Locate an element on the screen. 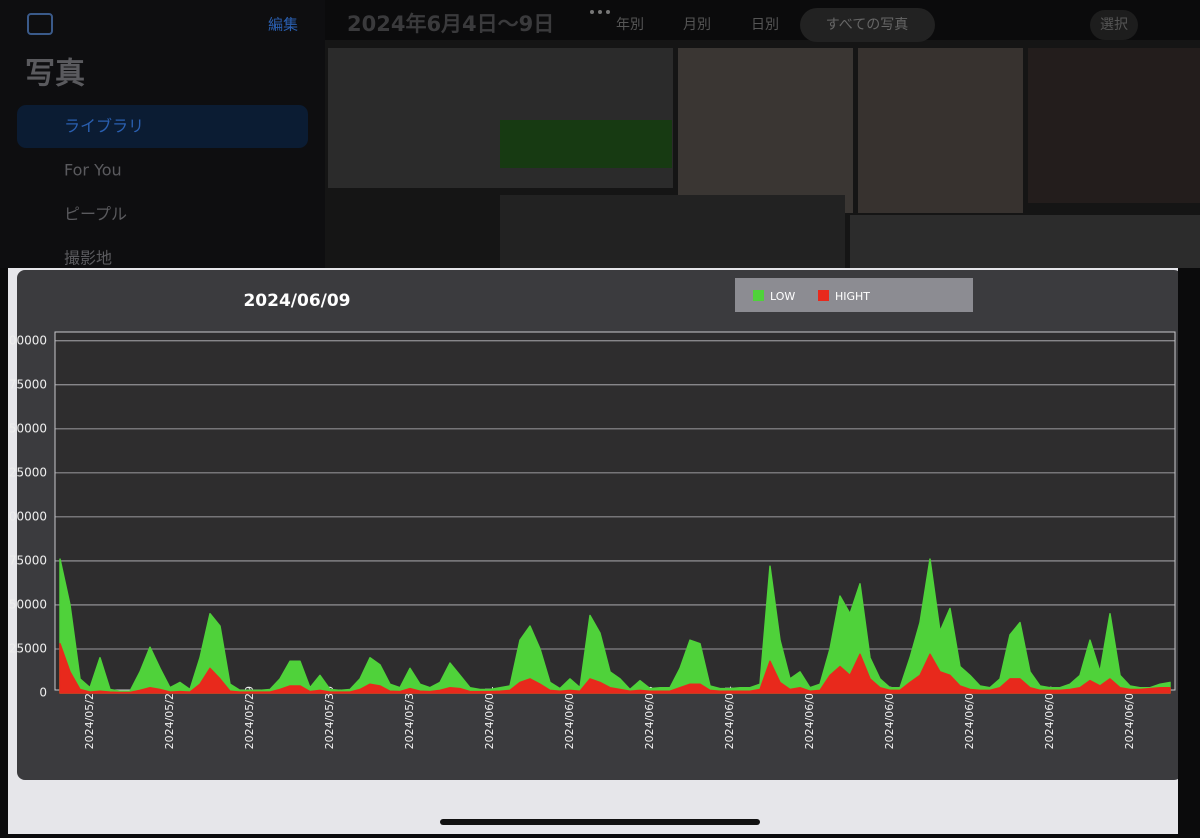 The width and height of the screenshot is (1200, 838). segment: 年別 is located at coordinates (630, 25).